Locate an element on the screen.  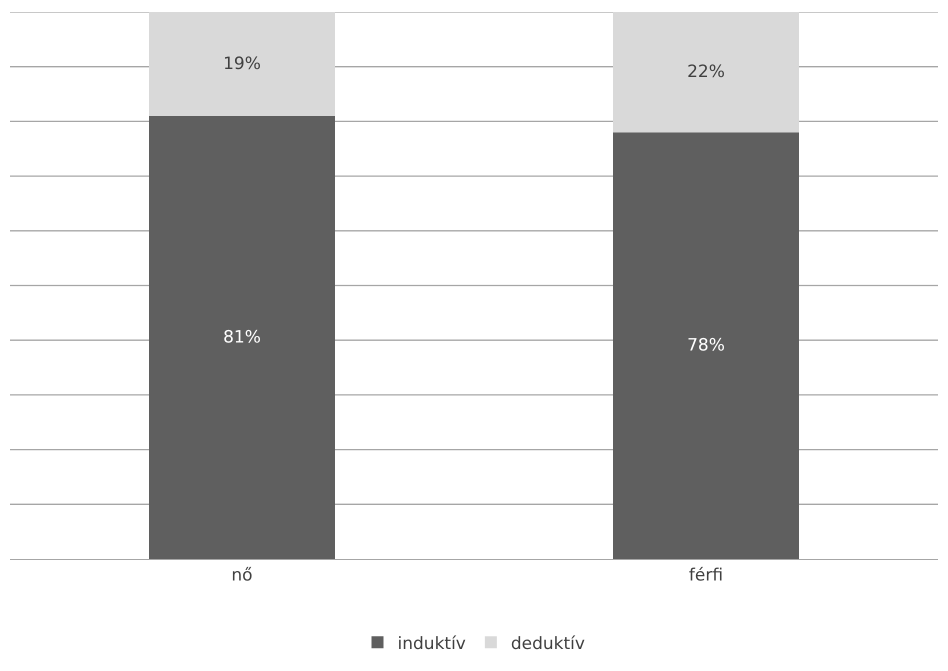
data-label: 81% is located at coordinates (242, 337).